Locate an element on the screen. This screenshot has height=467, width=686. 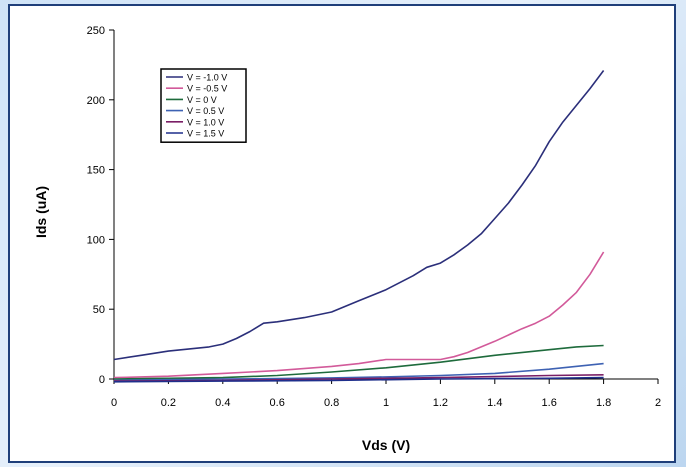
x-tick-label: 2 is located at coordinates (658, 403).